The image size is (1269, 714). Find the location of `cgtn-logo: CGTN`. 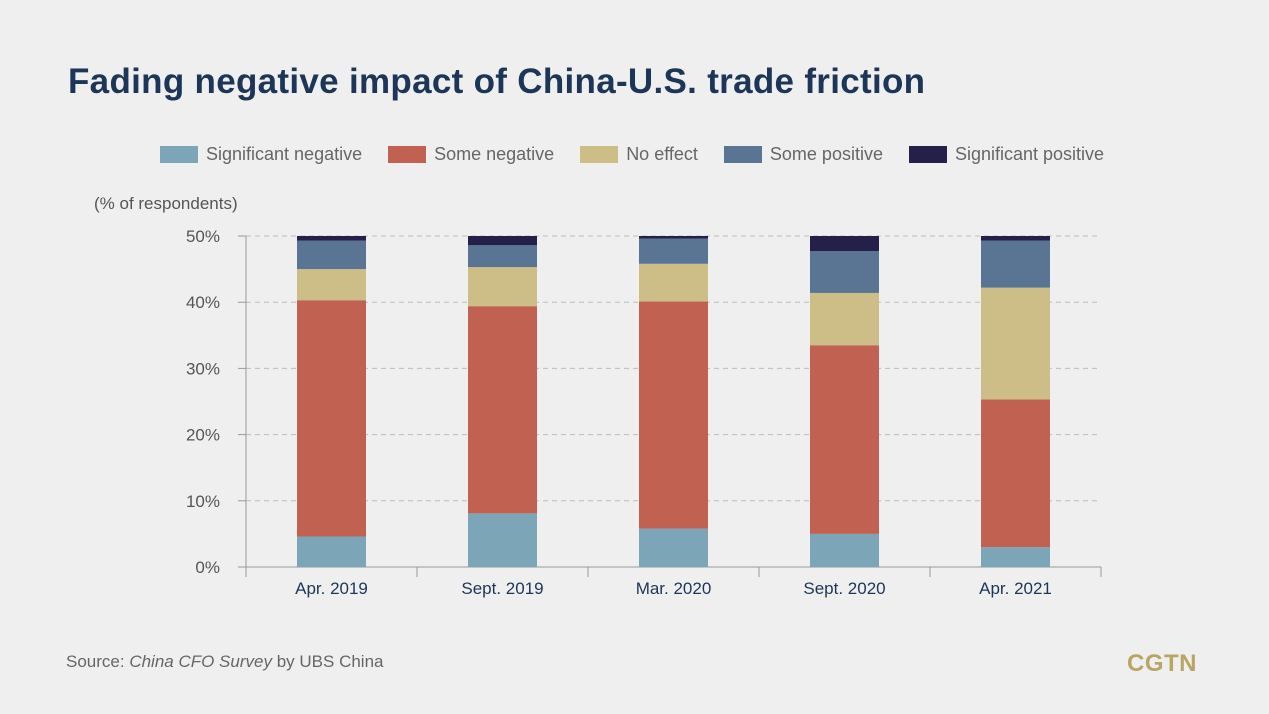

cgtn-logo: CGTN is located at coordinates (1162, 663).